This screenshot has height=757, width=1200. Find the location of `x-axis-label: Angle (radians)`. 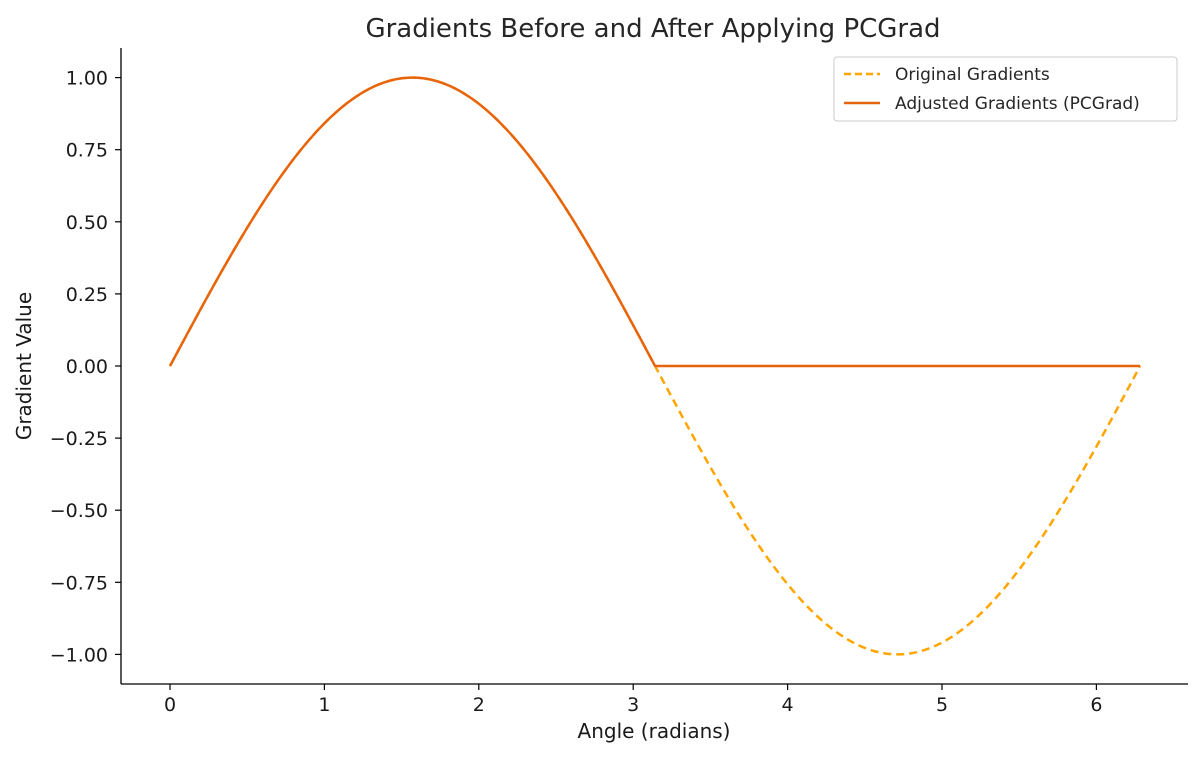

x-axis-label: Angle (radians) is located at coordinates (654, 731).